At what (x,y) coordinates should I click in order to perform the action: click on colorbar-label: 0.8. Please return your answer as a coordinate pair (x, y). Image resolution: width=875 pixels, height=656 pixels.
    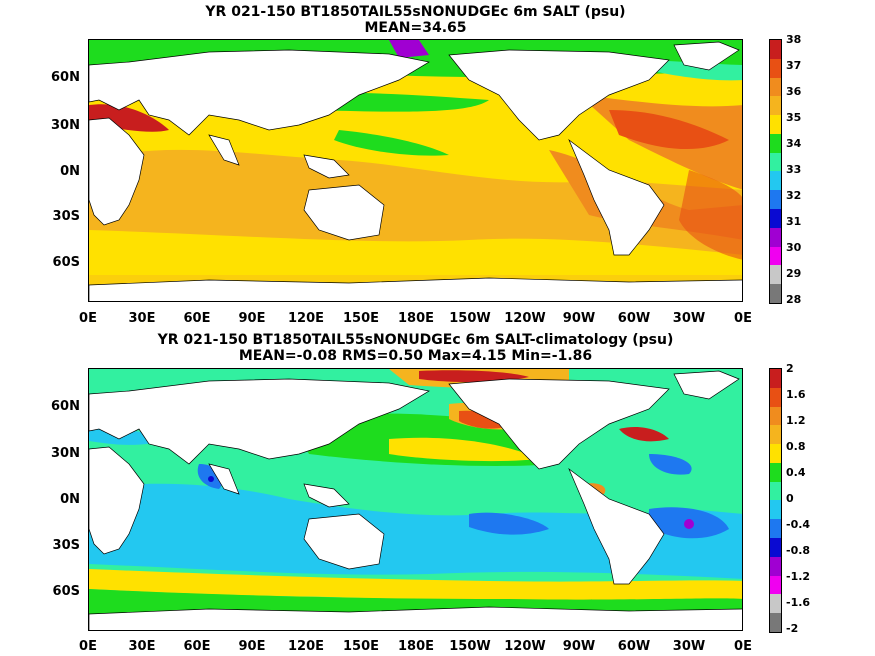
    Looking at the image, I should click on (796, 446).